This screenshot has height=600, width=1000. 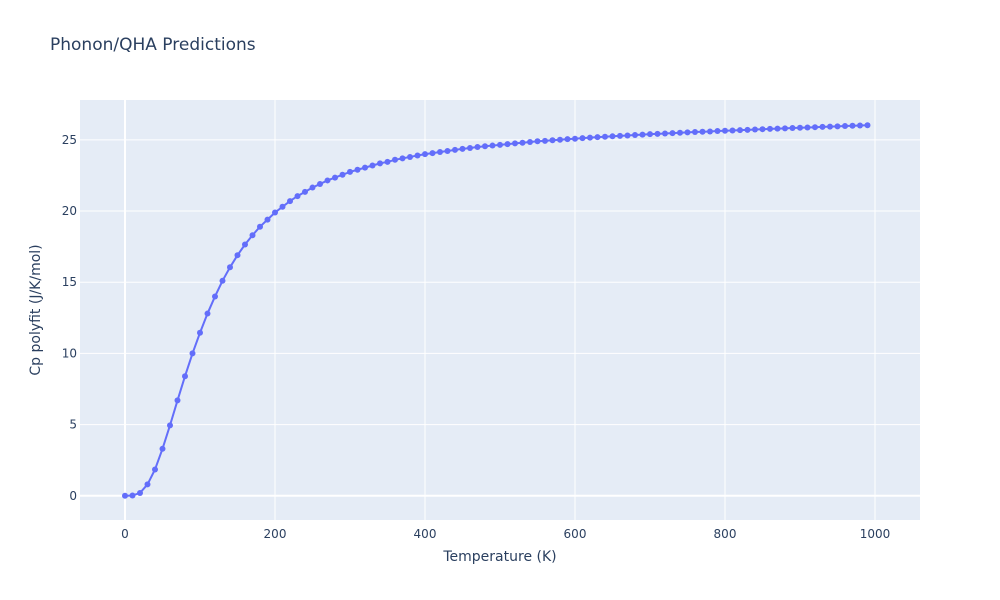 What do you see at coordinates (69, 211) in the screenshot?
I see `y-tick-label: 20` at bounding box center [69, 211].